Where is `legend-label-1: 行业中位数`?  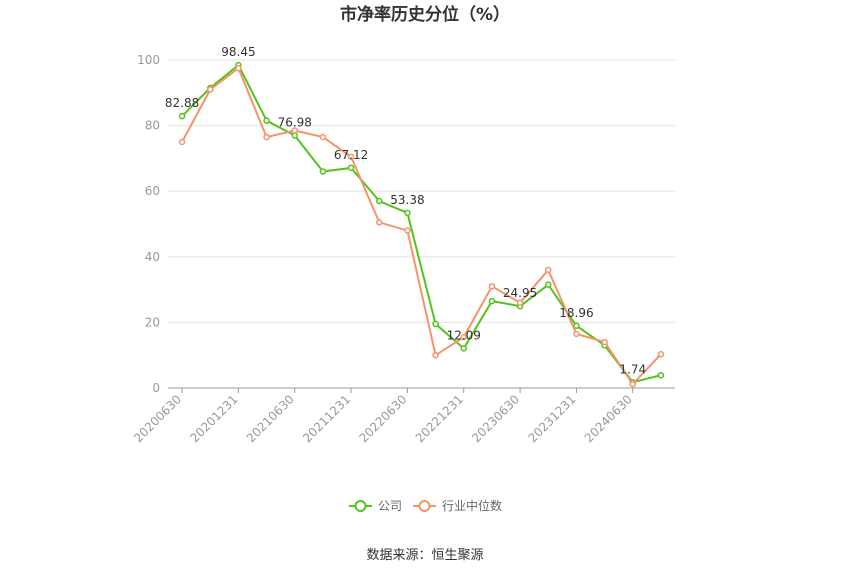
legend-label-1: 行业中位数 is located at coordinates (472, 505).